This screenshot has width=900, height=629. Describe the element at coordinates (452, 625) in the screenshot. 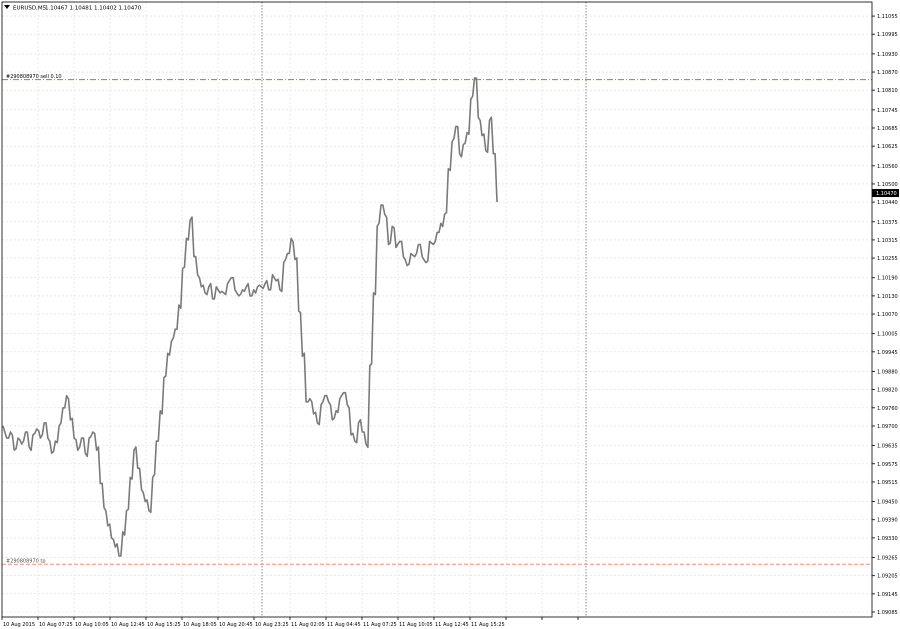

I see `time-tick-label: 11 Aug 12:45` at that location.